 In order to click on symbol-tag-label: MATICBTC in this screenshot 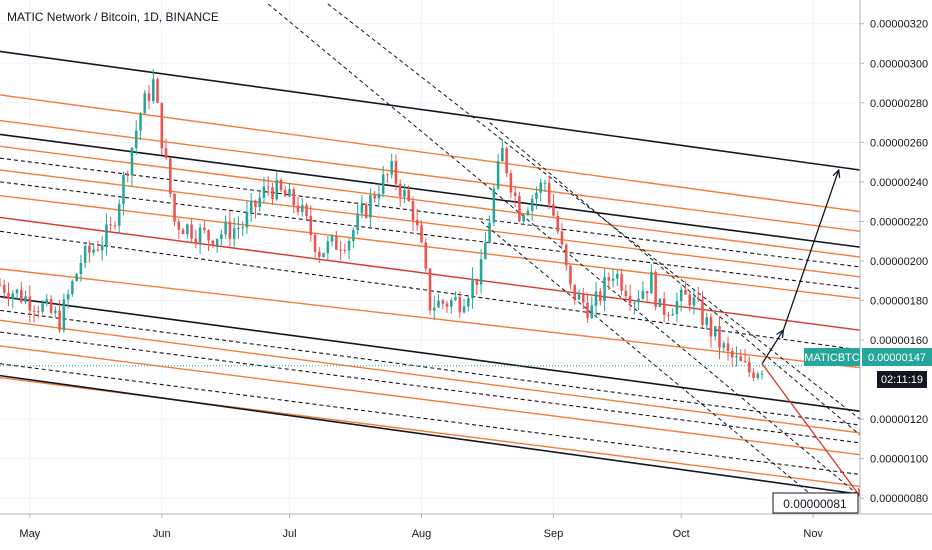, I will do `click(831, 358)`.